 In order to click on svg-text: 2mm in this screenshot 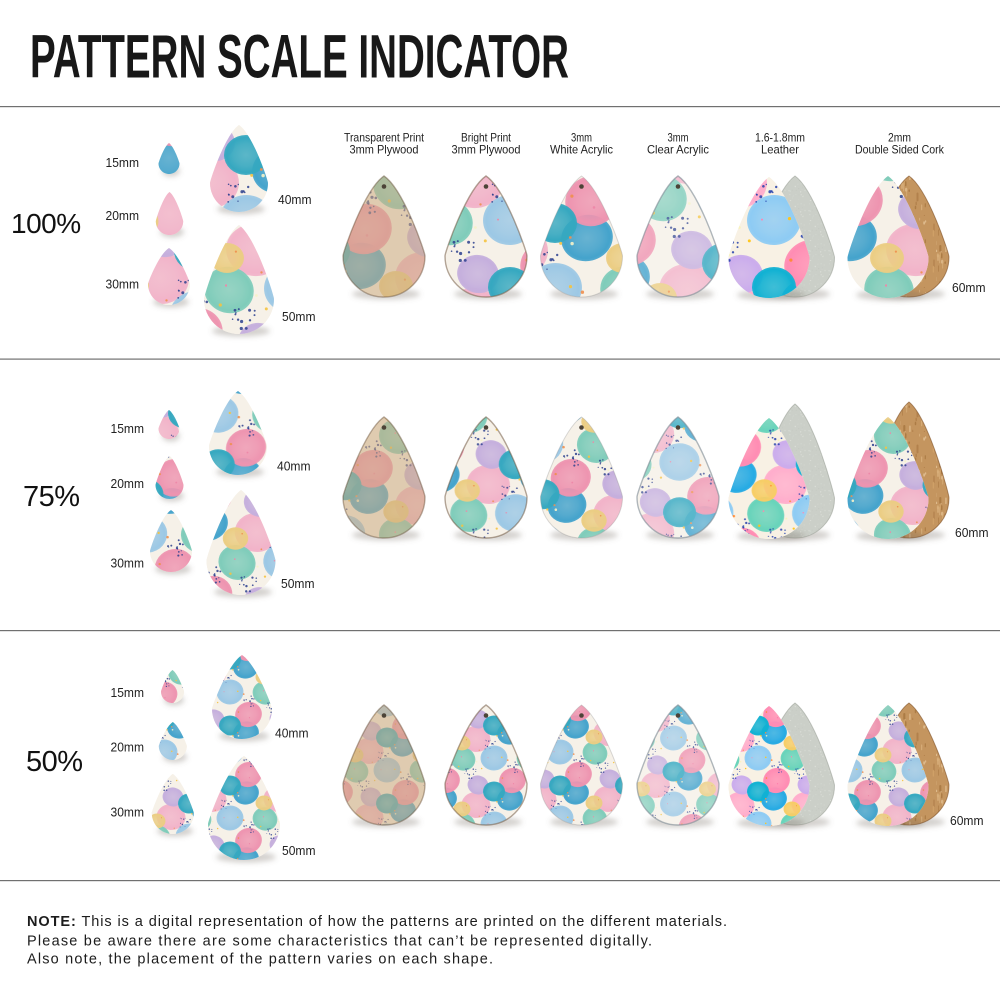, I will do `click(899, 138)`.